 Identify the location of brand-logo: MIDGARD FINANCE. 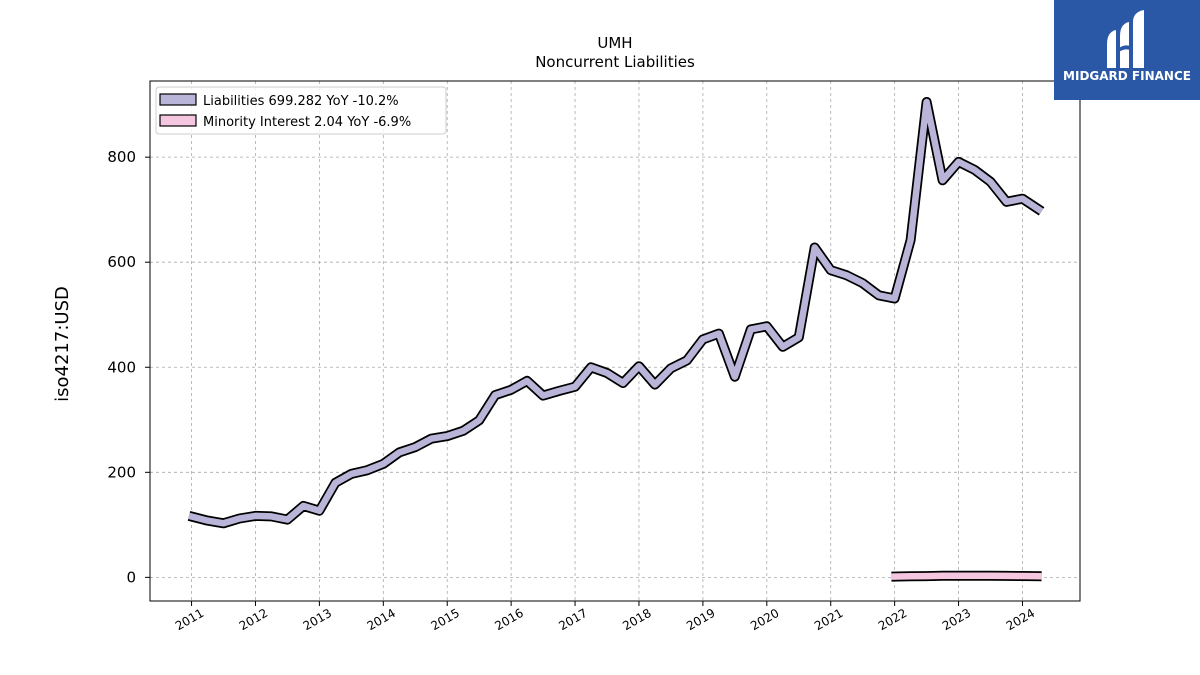
(1127, 50).